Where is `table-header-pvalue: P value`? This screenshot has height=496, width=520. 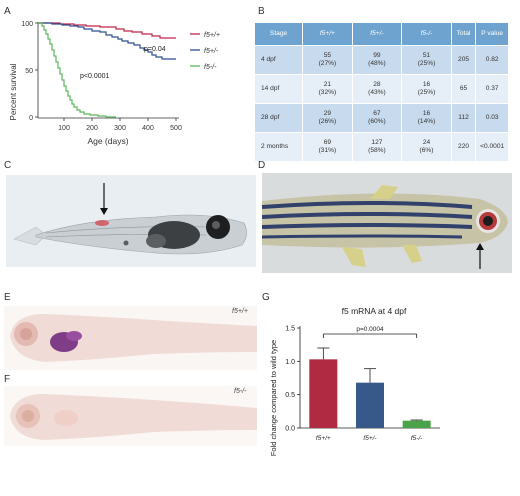
table-header-pvalue: P value is located at coordinates (492, 34).